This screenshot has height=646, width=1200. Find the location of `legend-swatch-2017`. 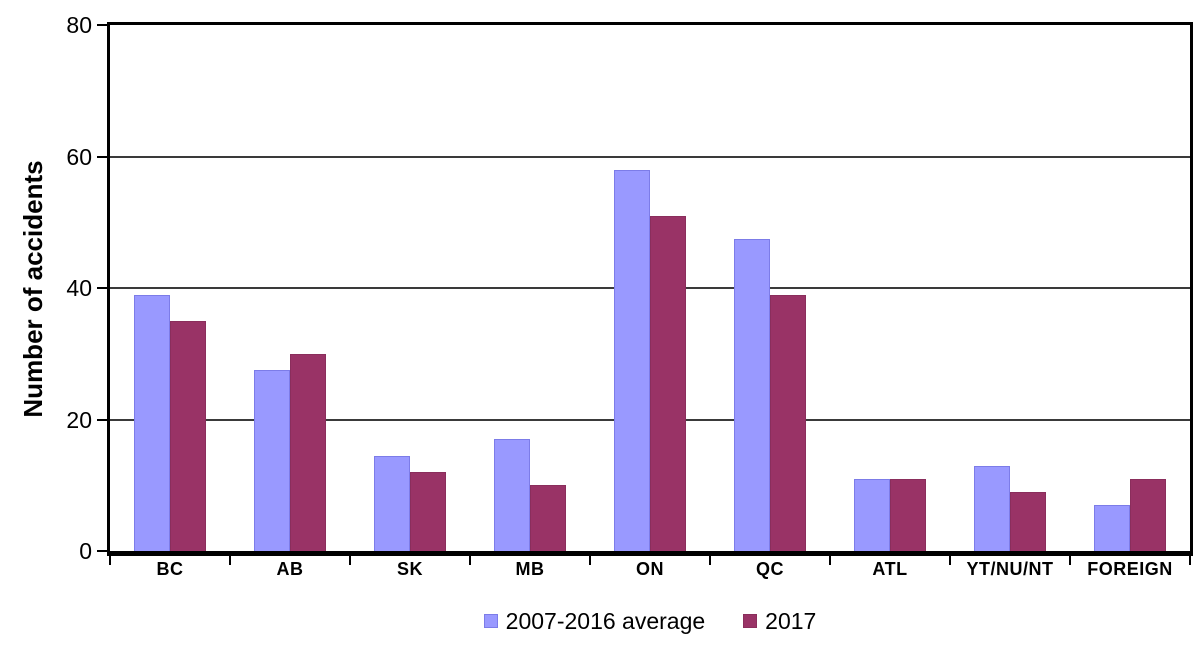

legend-swatch-2017 is located at coordinates (750, 621).